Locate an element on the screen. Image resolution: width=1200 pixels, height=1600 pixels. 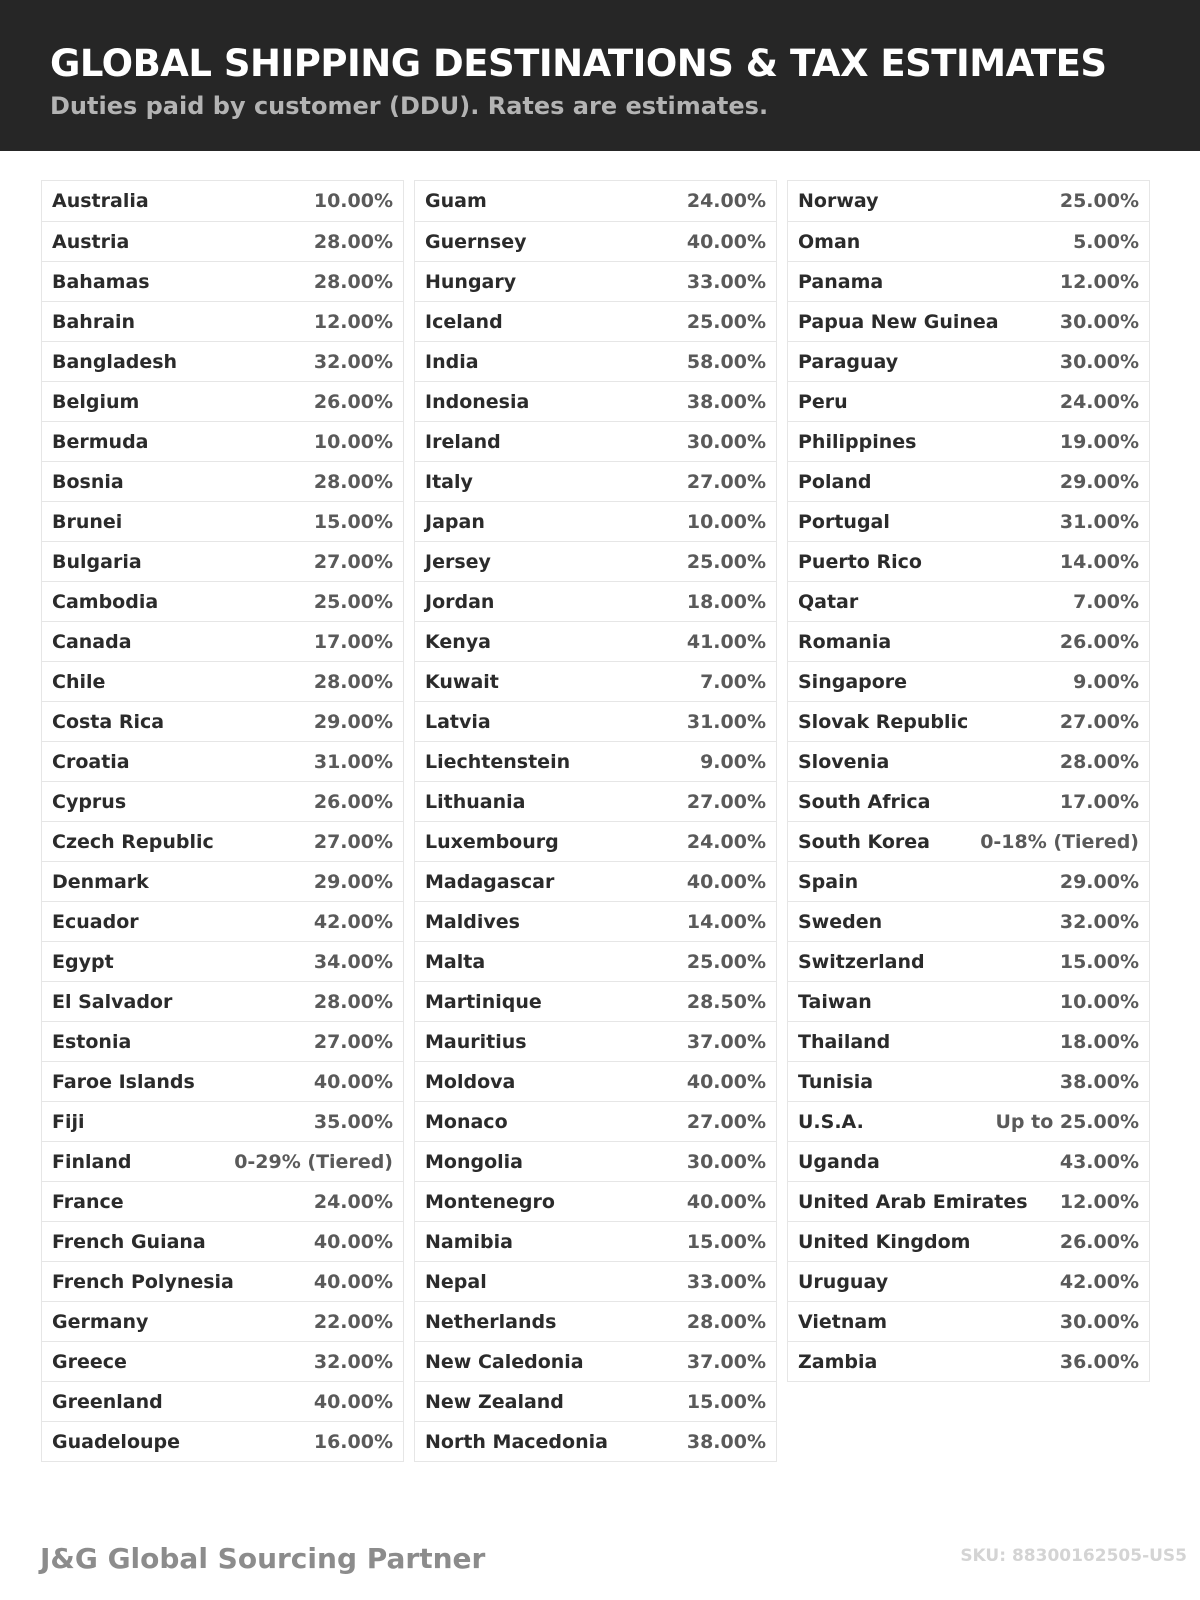
table-row: South Korea 0-18% (Tiered) is located at coordinates (968, 841).